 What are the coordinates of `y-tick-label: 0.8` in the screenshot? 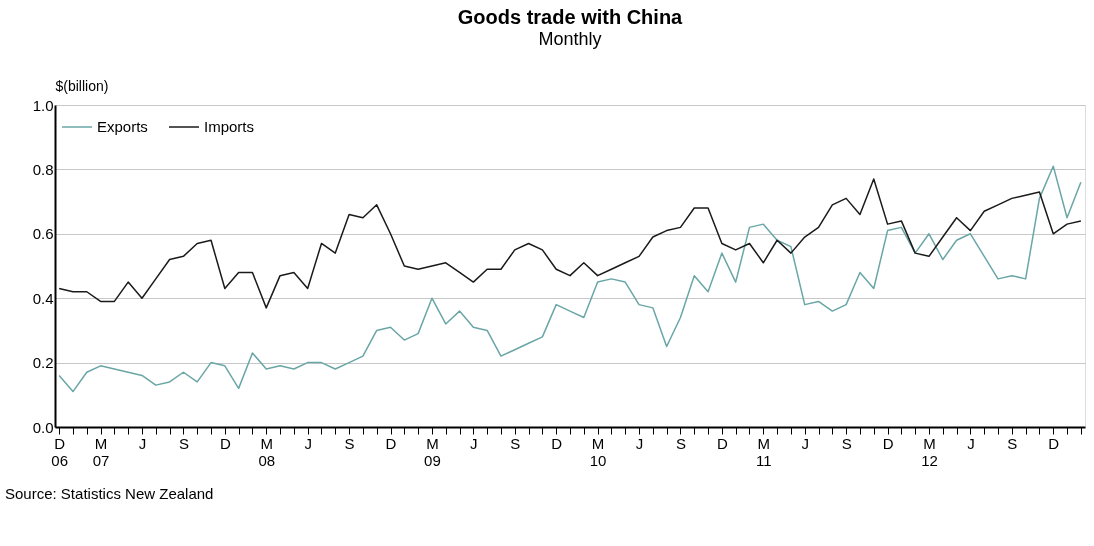 It's located at (43, 169).